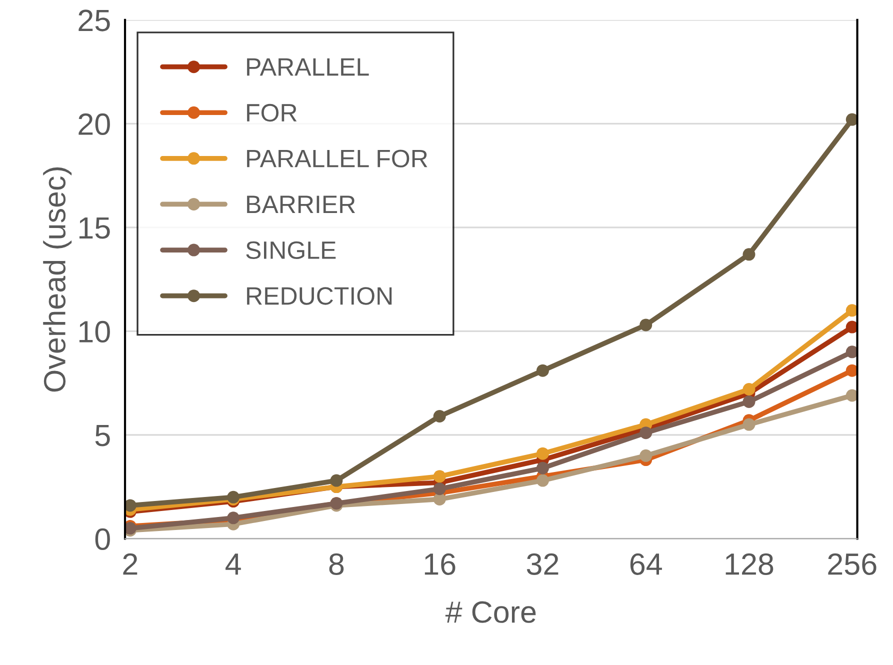 The width and height of the screenshot is (893, 665). Describe the element at coordinates (440, 564) in the screenshot. I see `x-tick-label: 16` at that location.